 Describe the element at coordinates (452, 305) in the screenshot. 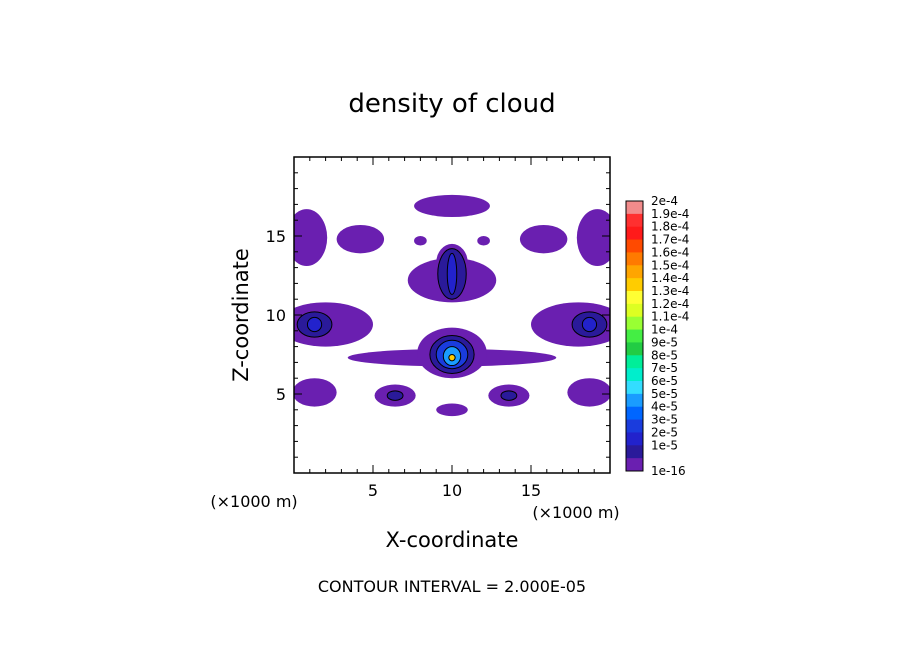

I see `plot-area` at that location.